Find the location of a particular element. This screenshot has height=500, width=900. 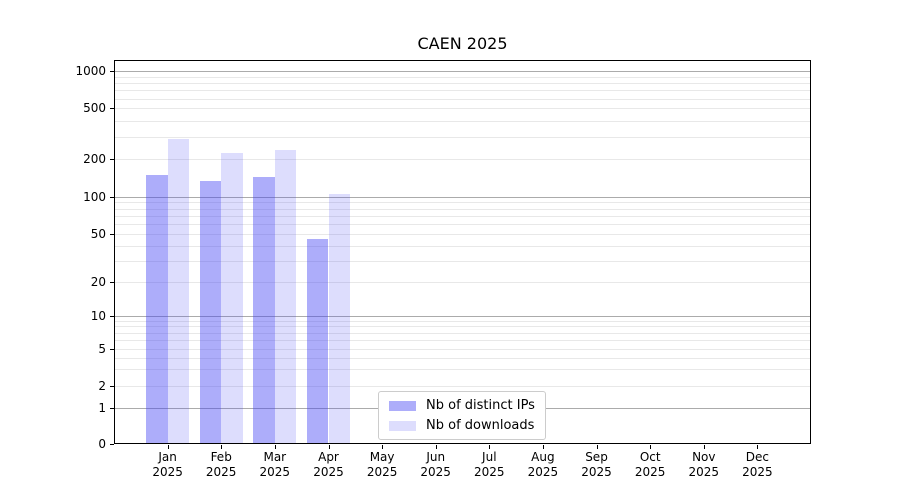

legend-label: Nb of distinct IPs is located at coordinates (480, 405).